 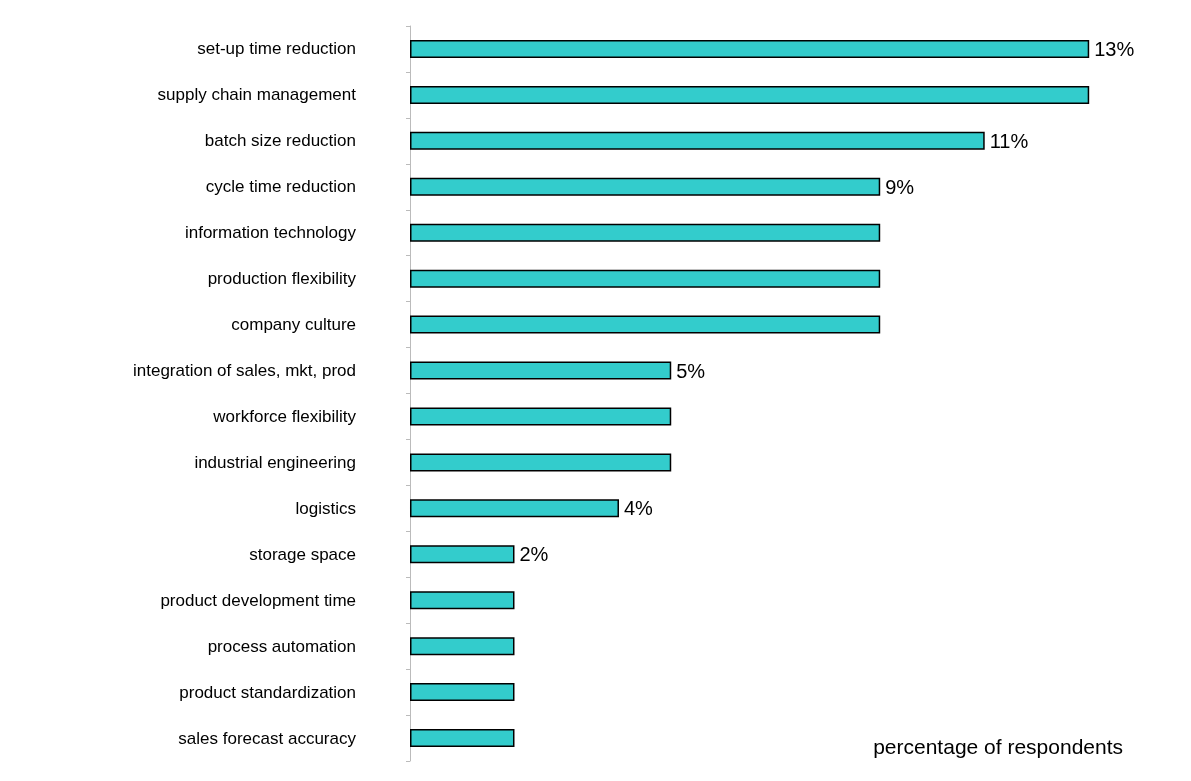 I want to click on y-tick-label: batch size reduction, so click(x=280, y=141).